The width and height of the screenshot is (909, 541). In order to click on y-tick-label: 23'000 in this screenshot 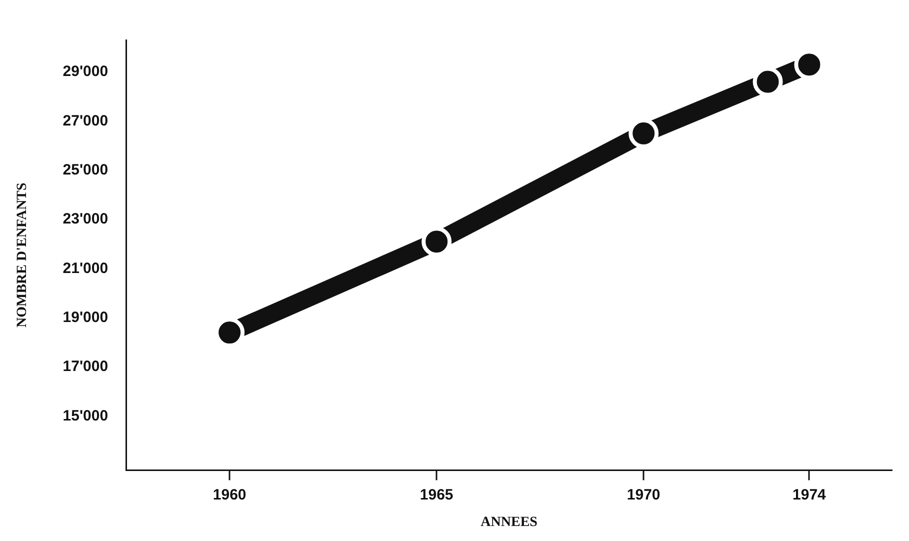, I will do `click(85, 219)`.